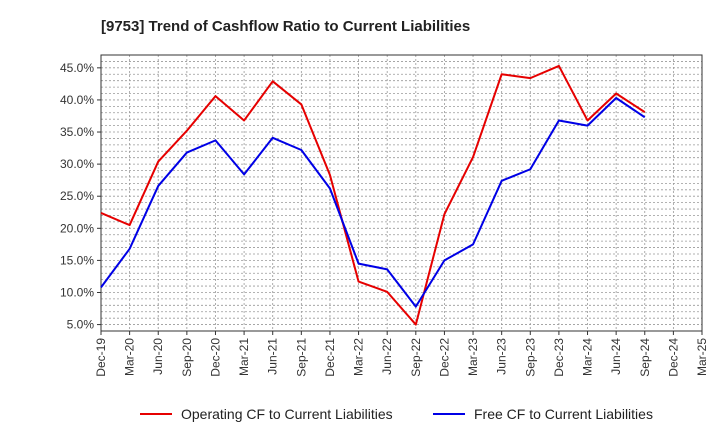 This screenshot has height=440, width=720. What do you see at coordinates (645, 357) in the screenshot?
I see `x-tick-label: Sep-24` at bounding box center [645, 357].